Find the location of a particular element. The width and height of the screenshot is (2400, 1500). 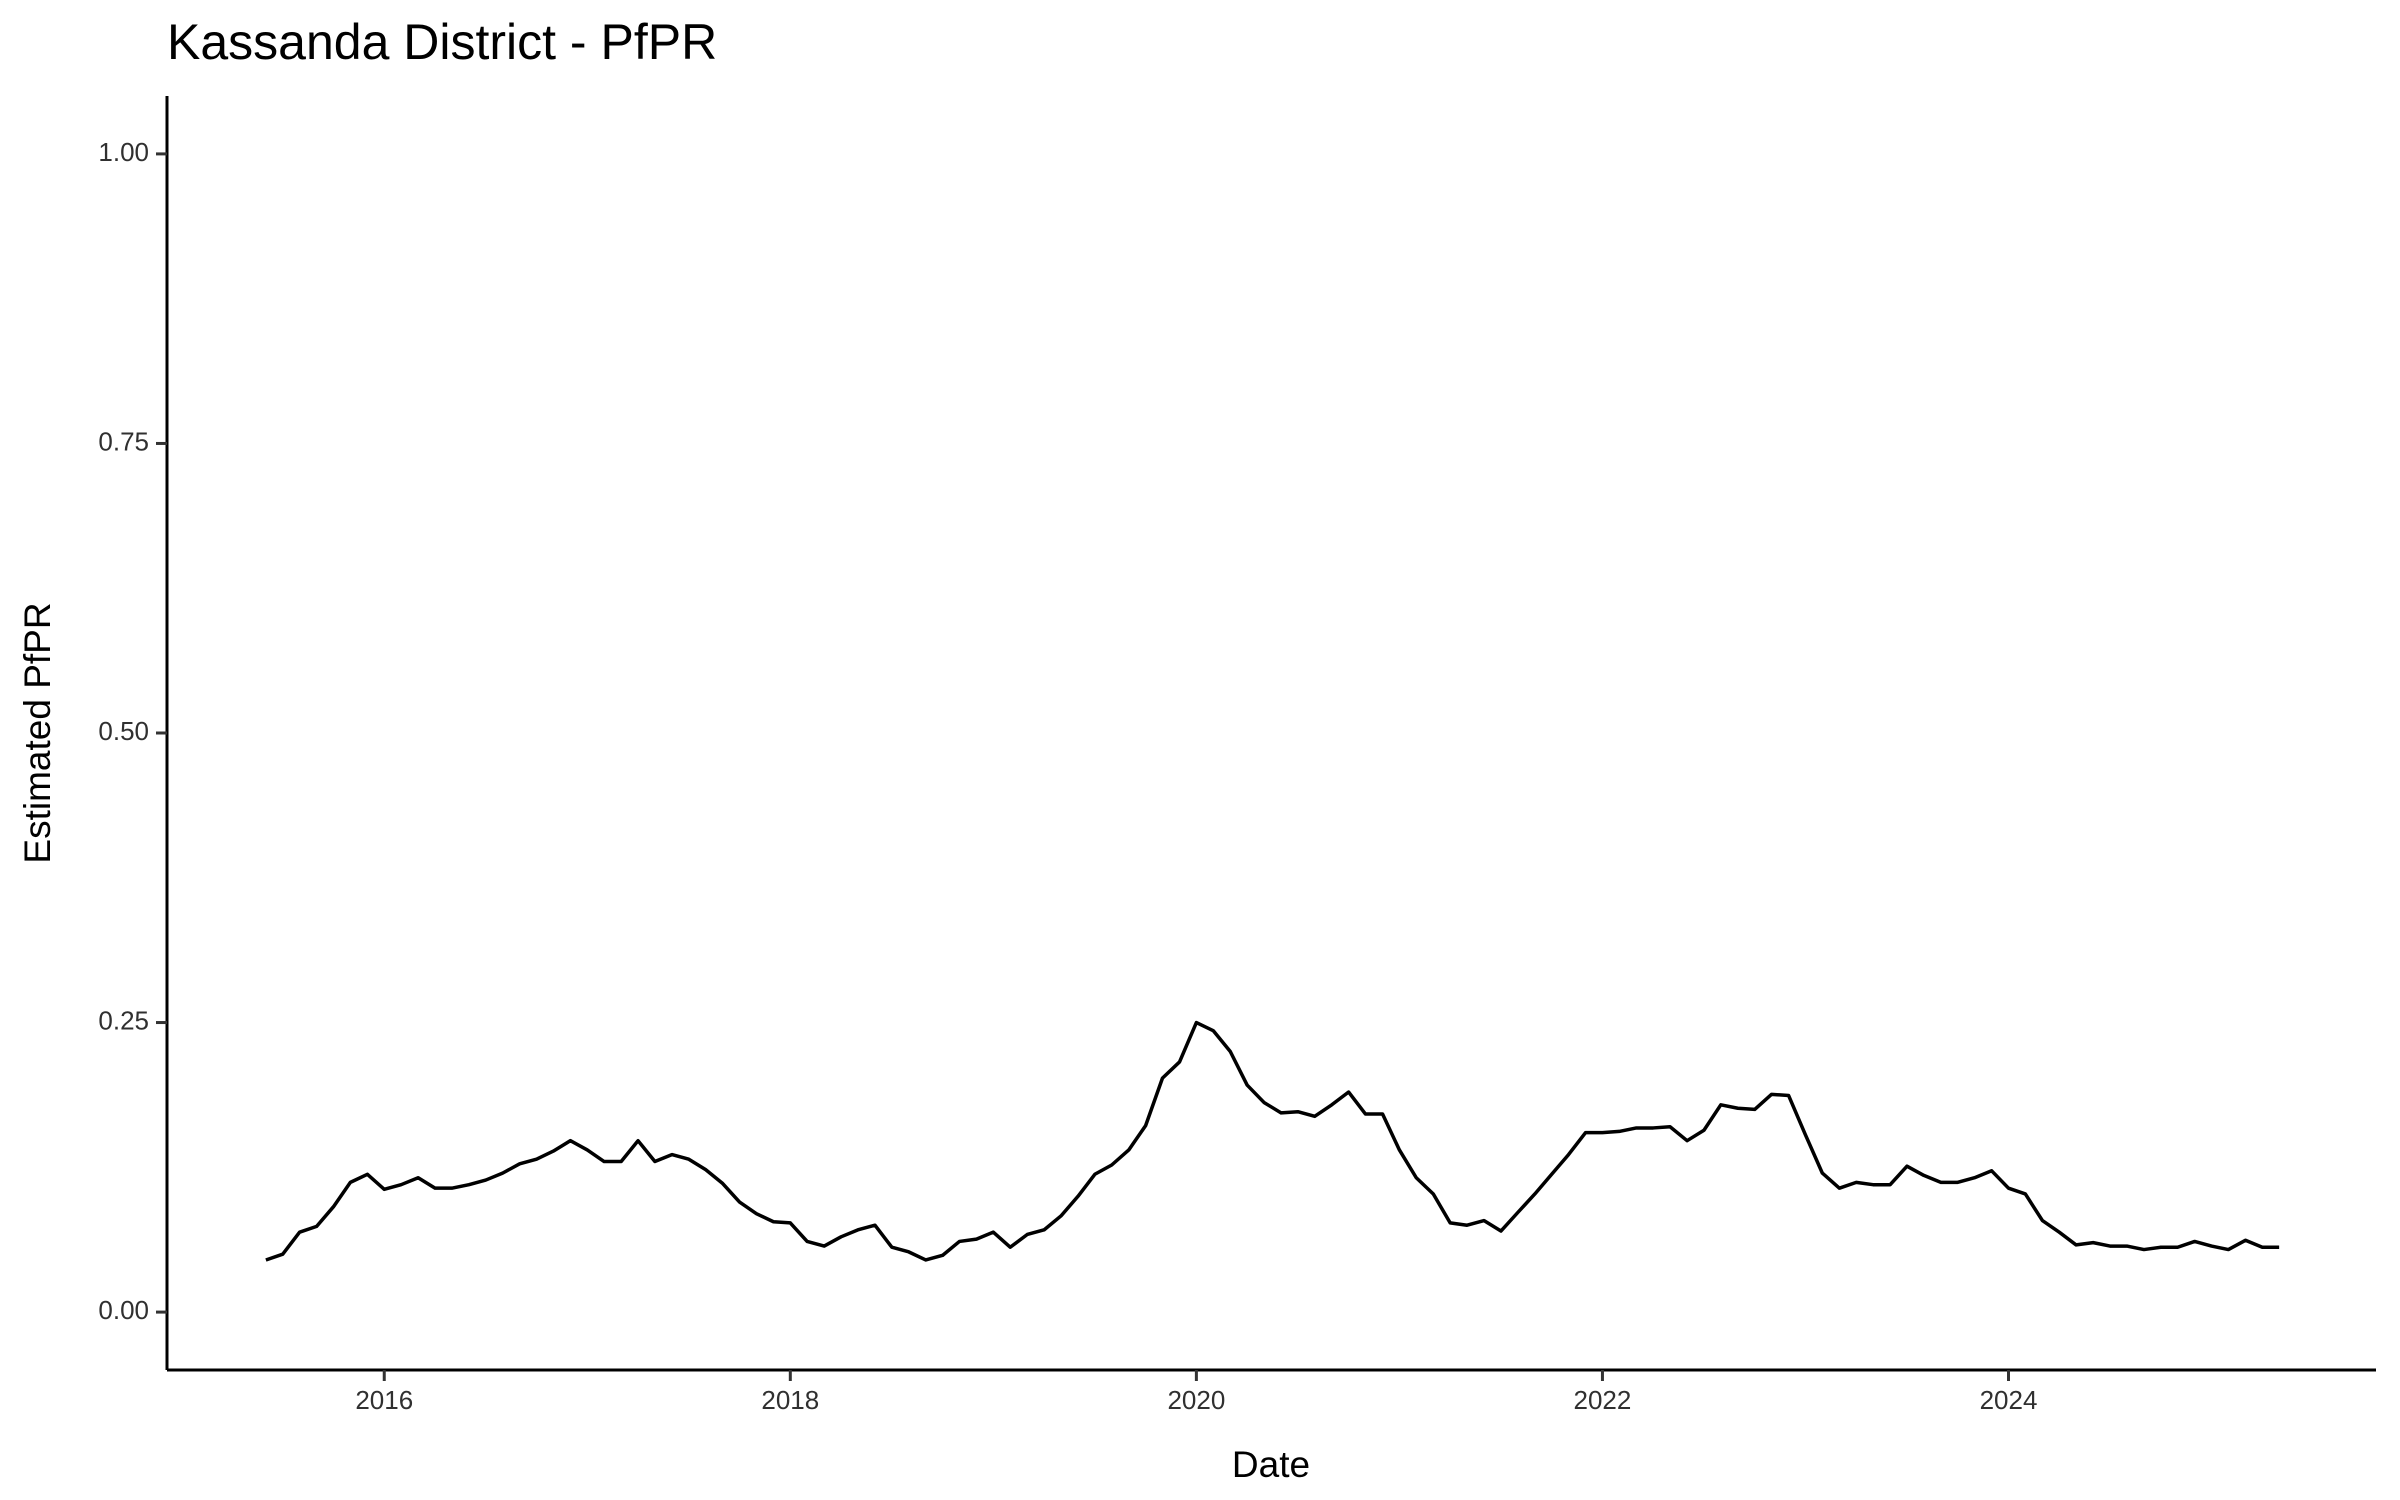

y-tick-label: 1.00 is located at coordinates (123, 152).